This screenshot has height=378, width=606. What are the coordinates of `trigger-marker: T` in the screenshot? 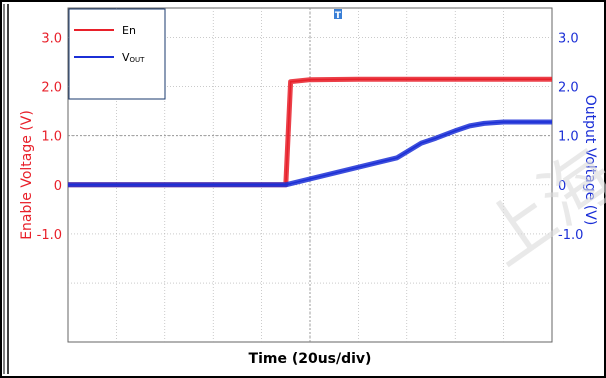 It's located at (338, 15).